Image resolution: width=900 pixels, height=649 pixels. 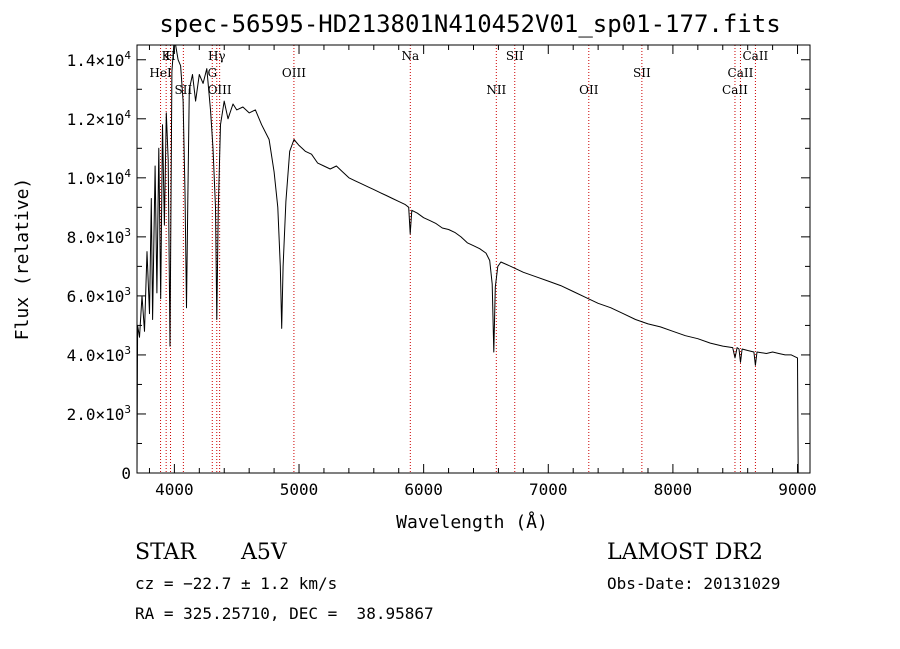 I want to click on x-tick-label: 7000, so click(x=548, y=489).